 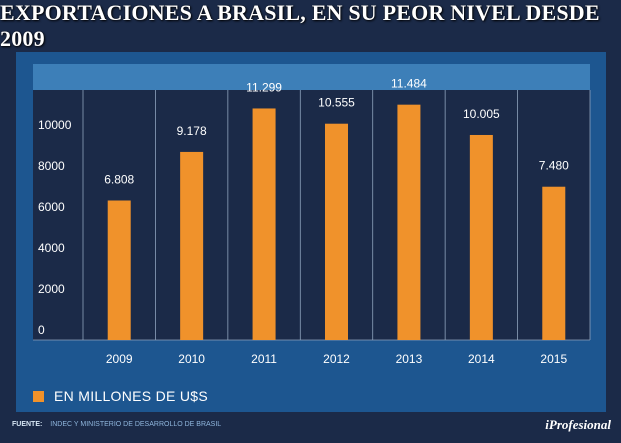 What do you see at coordinates (311, 77) in the screenshot?
I see `chart-header-strip` at bounding box center [311, 77].